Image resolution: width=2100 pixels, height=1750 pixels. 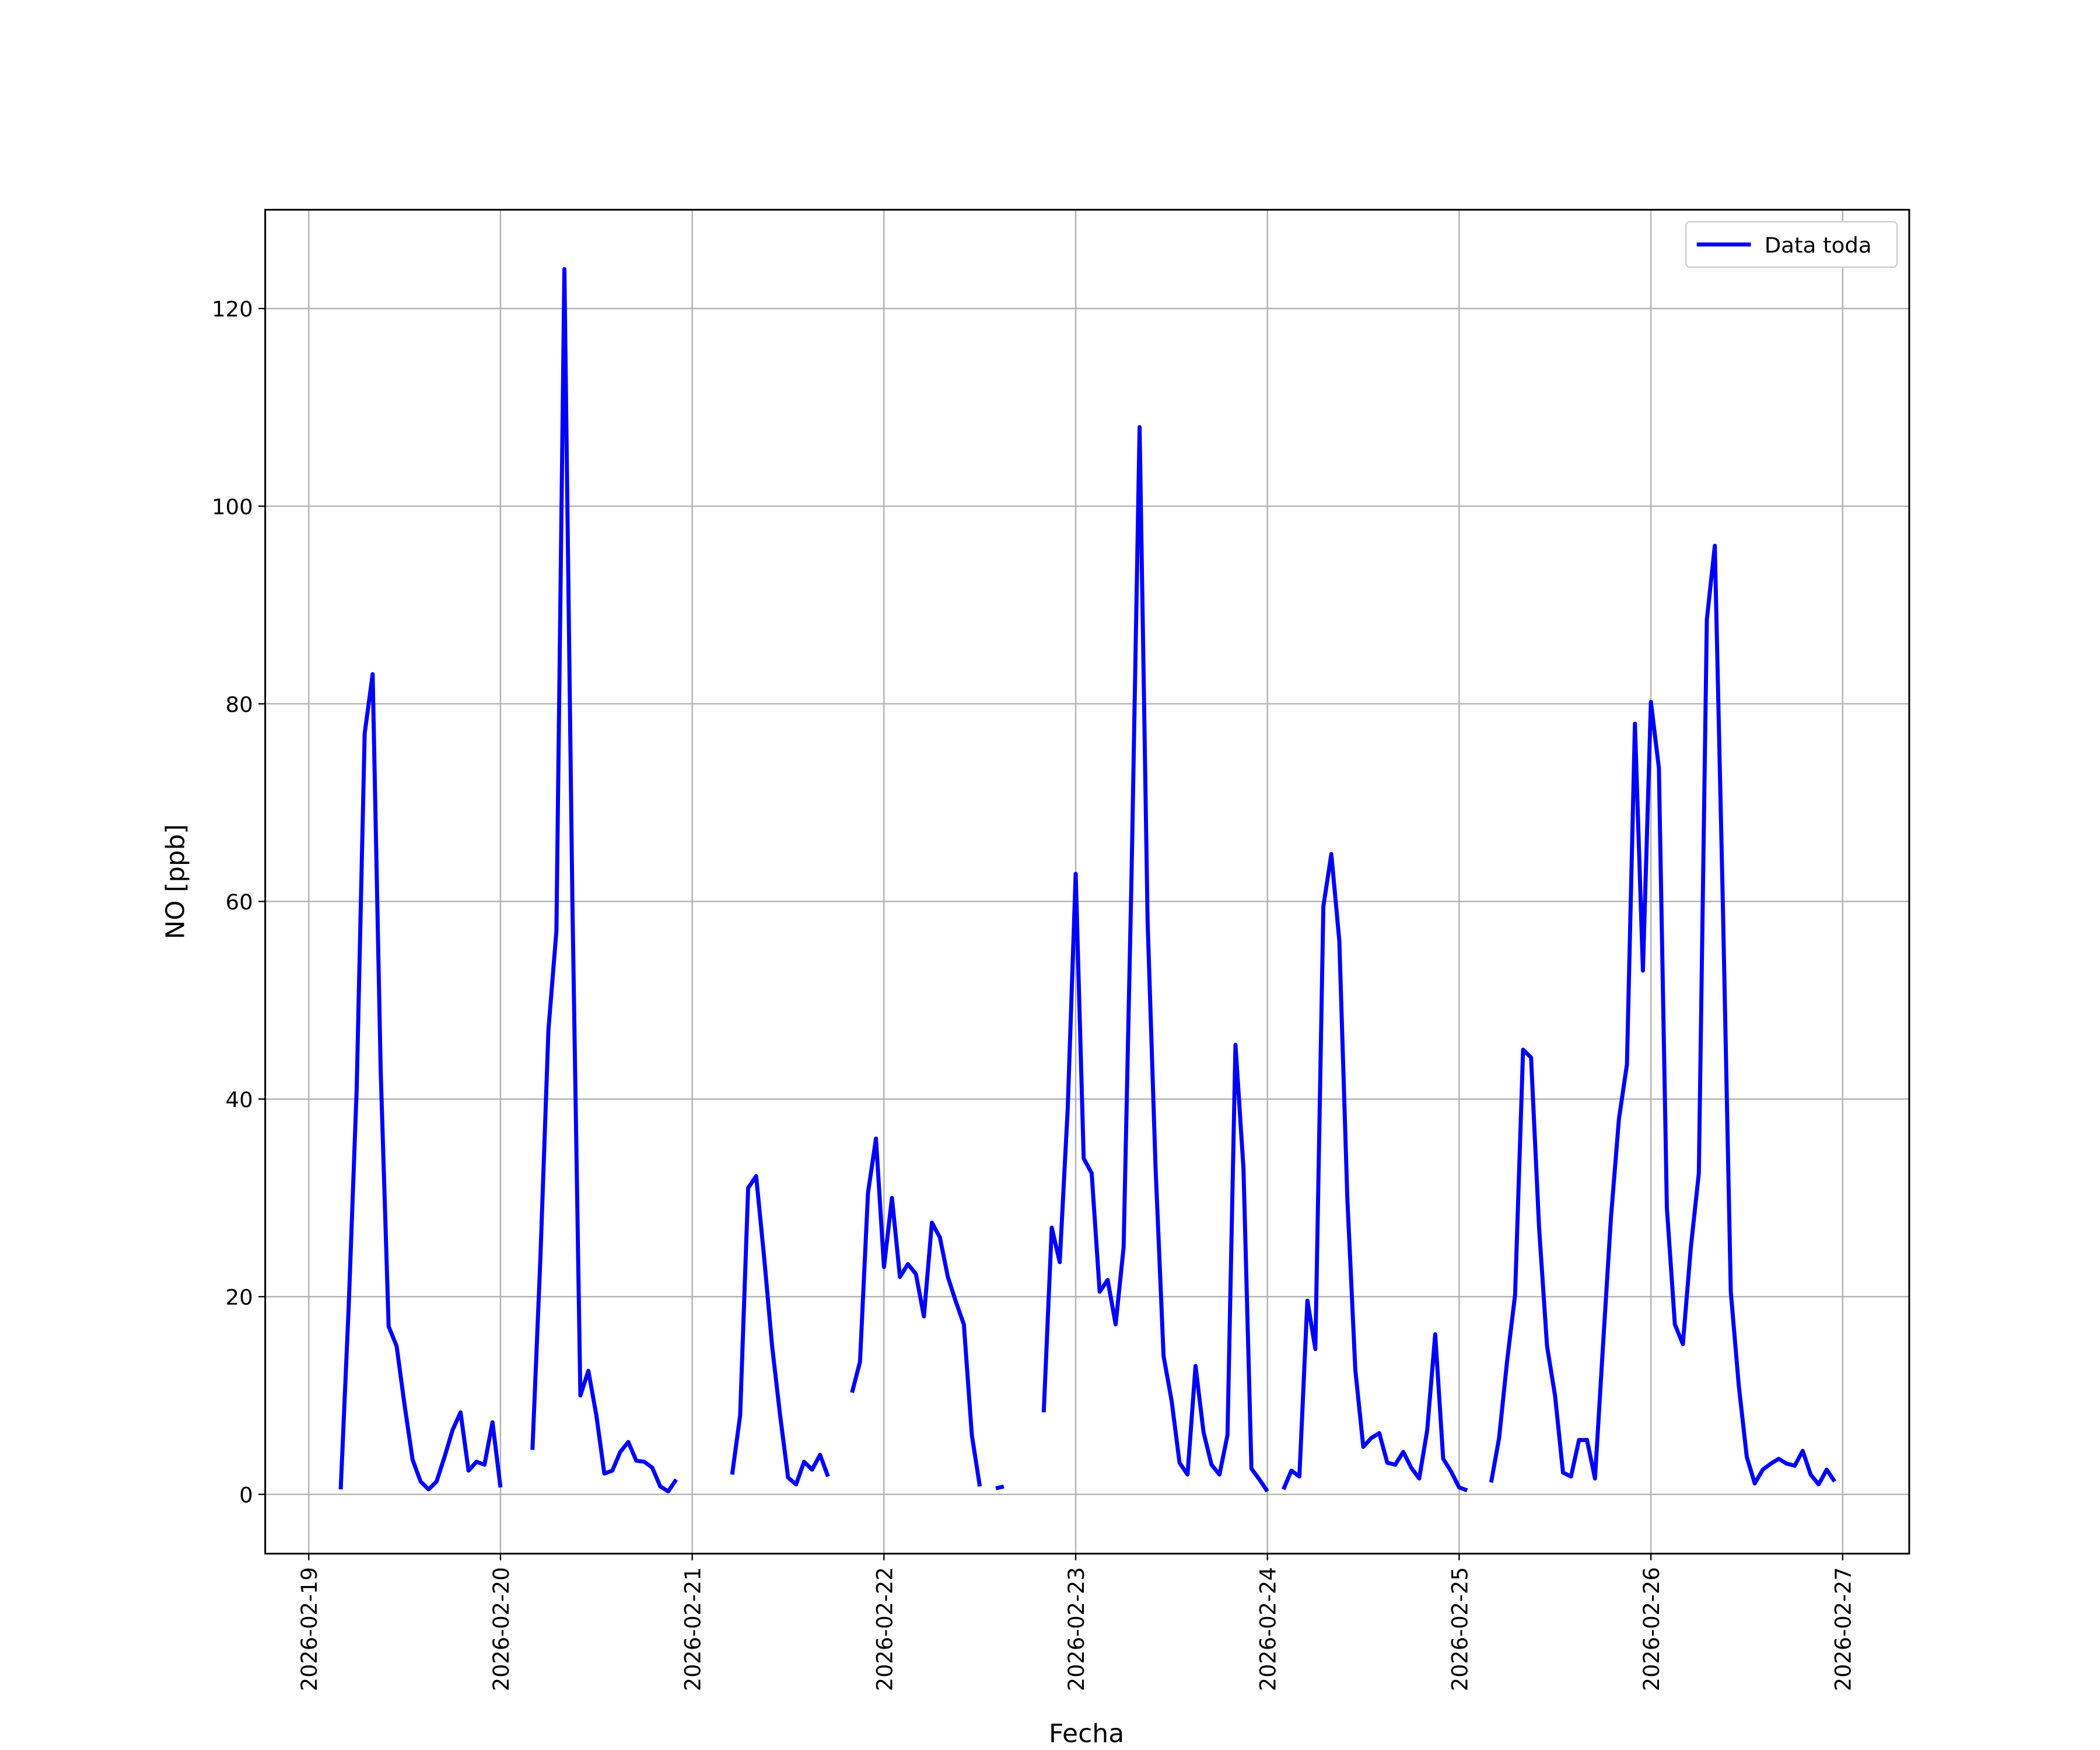 I want to click on y-tick-label: 100, so click(x=232, y=508).